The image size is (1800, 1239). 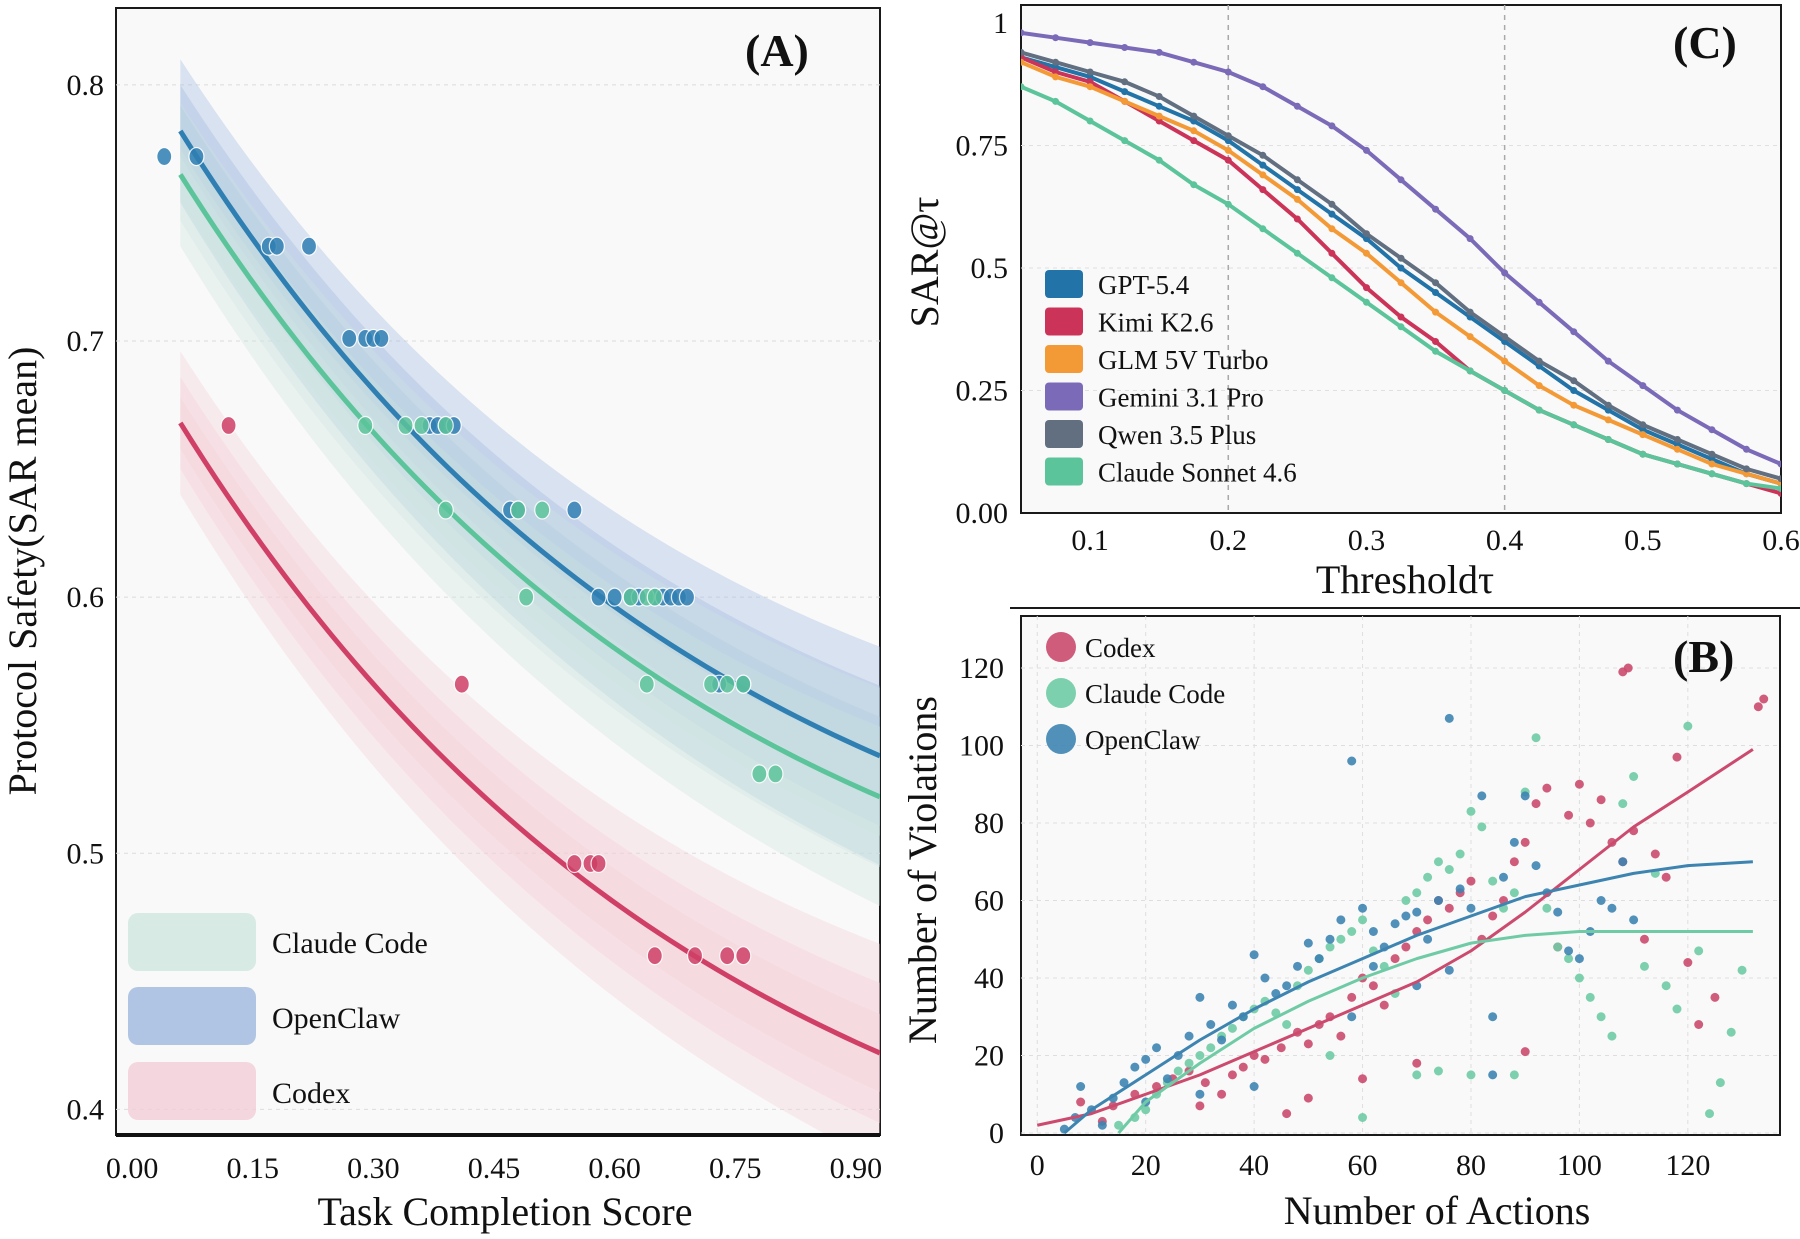 I want to click on y-tick-label: 100, so click(x=981, y=746).